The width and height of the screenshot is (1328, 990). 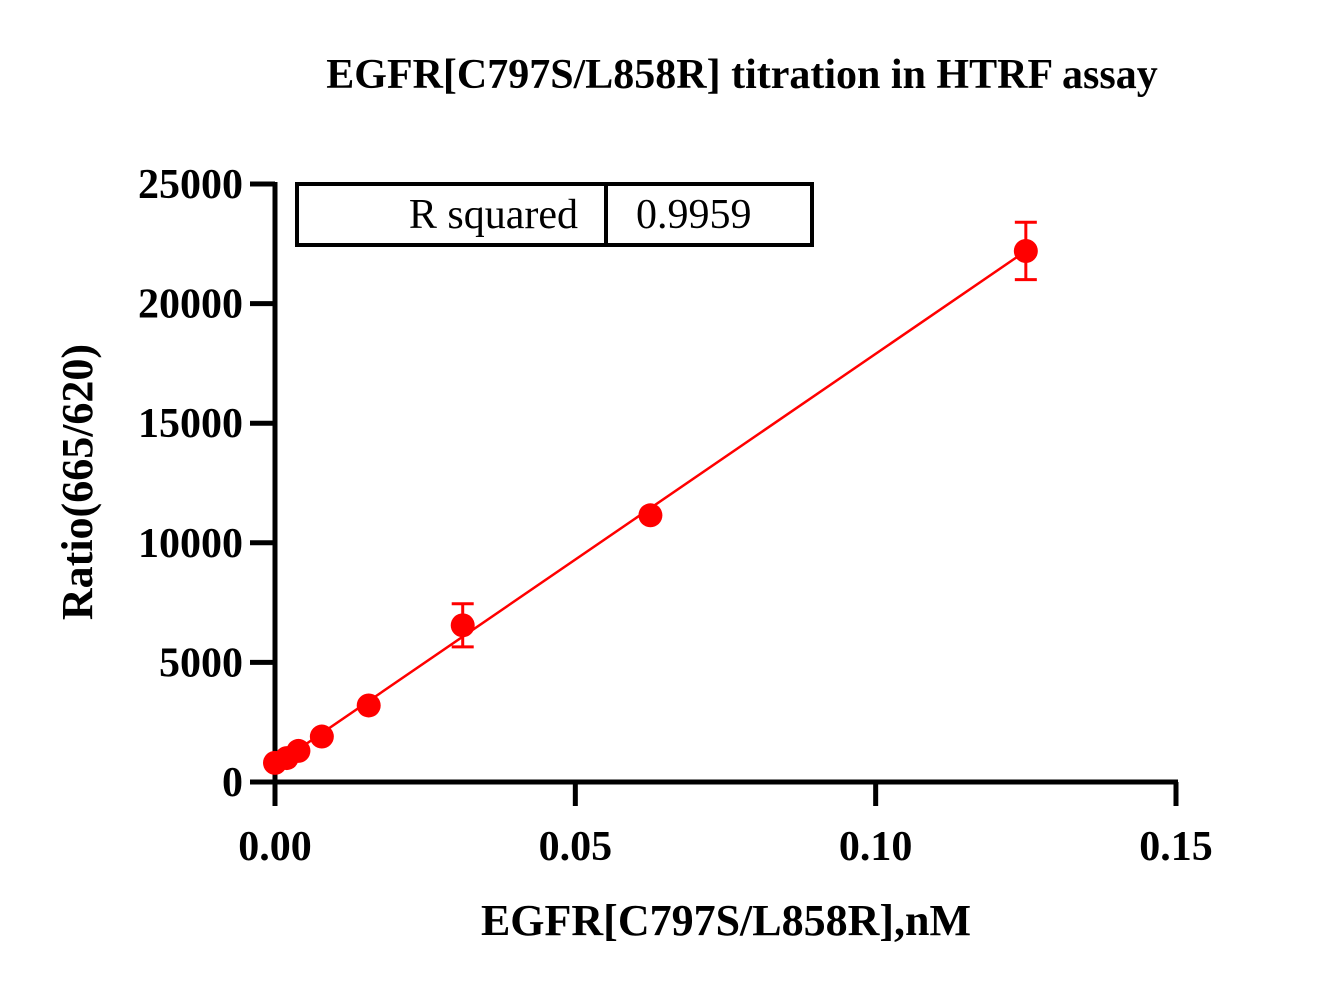 I want to click on stats-table-label: R squared, so click(x=493, y=215).